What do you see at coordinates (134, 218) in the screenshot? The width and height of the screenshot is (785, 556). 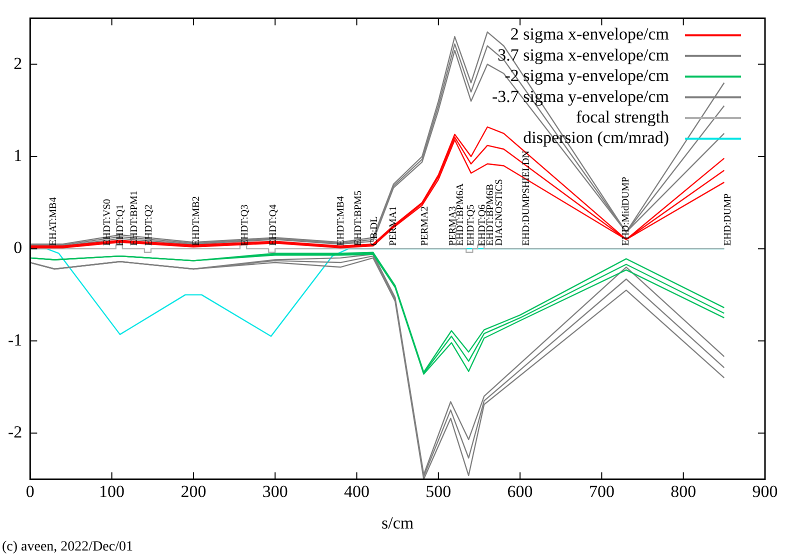 I see `annotation: EHDT:BPM1` at bounding box center [134, 218].